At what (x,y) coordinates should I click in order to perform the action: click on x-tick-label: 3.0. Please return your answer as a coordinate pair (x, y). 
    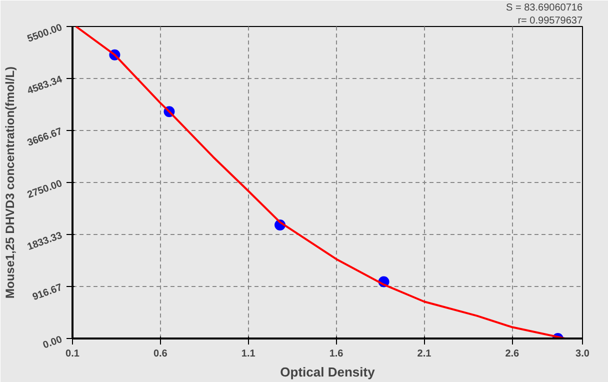
    Looking at the image, I should click on (583, 354).